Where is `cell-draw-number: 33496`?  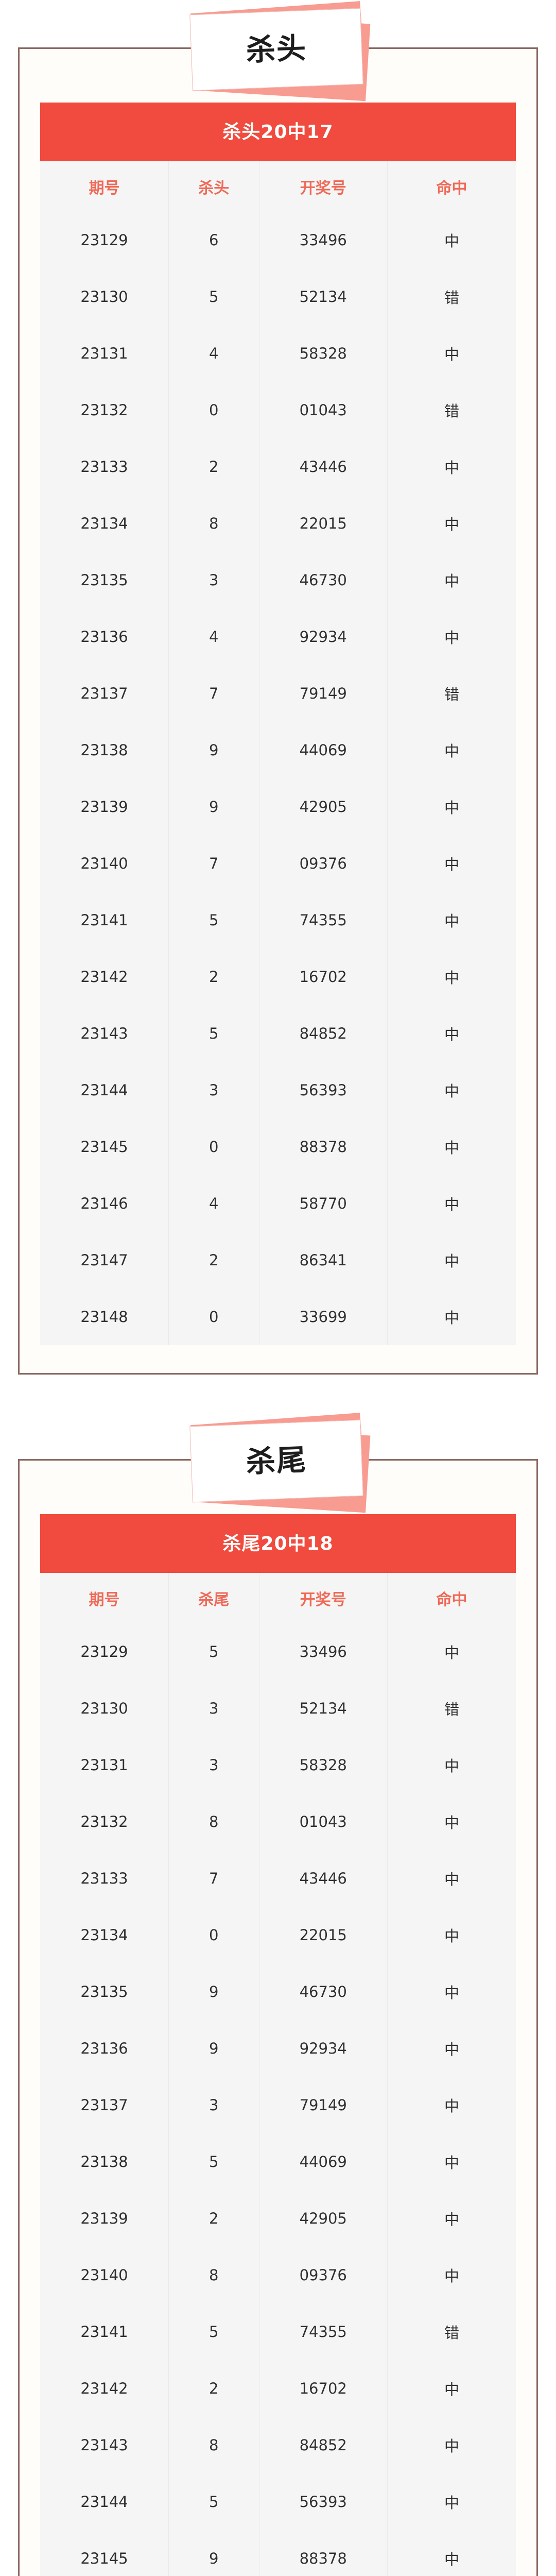
cell-draw-number: 33496 is located at coordinates (323, 1651).